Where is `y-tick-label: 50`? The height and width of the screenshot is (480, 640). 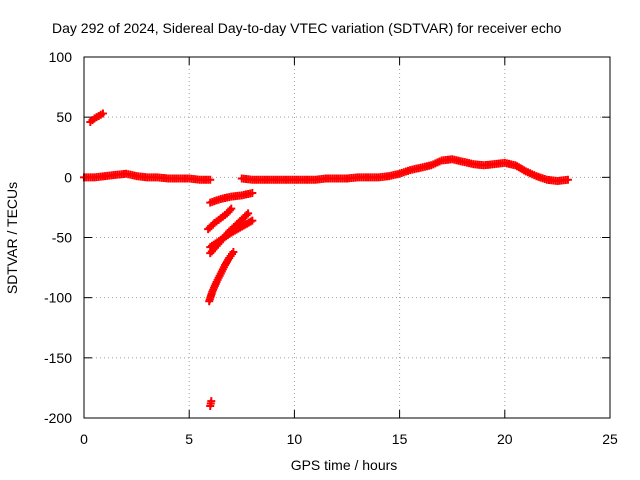
y-tick-label: 50 is located at coordinates (64, 117).